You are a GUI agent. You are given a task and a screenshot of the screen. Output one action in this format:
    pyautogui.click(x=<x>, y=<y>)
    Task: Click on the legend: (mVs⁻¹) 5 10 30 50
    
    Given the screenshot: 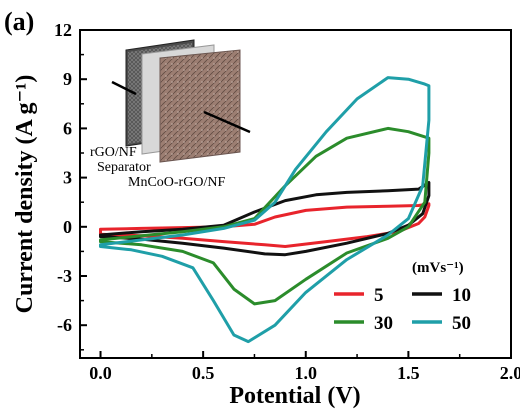 What is the action you would take?
    pyautogui.click(x=402, y=297)
    